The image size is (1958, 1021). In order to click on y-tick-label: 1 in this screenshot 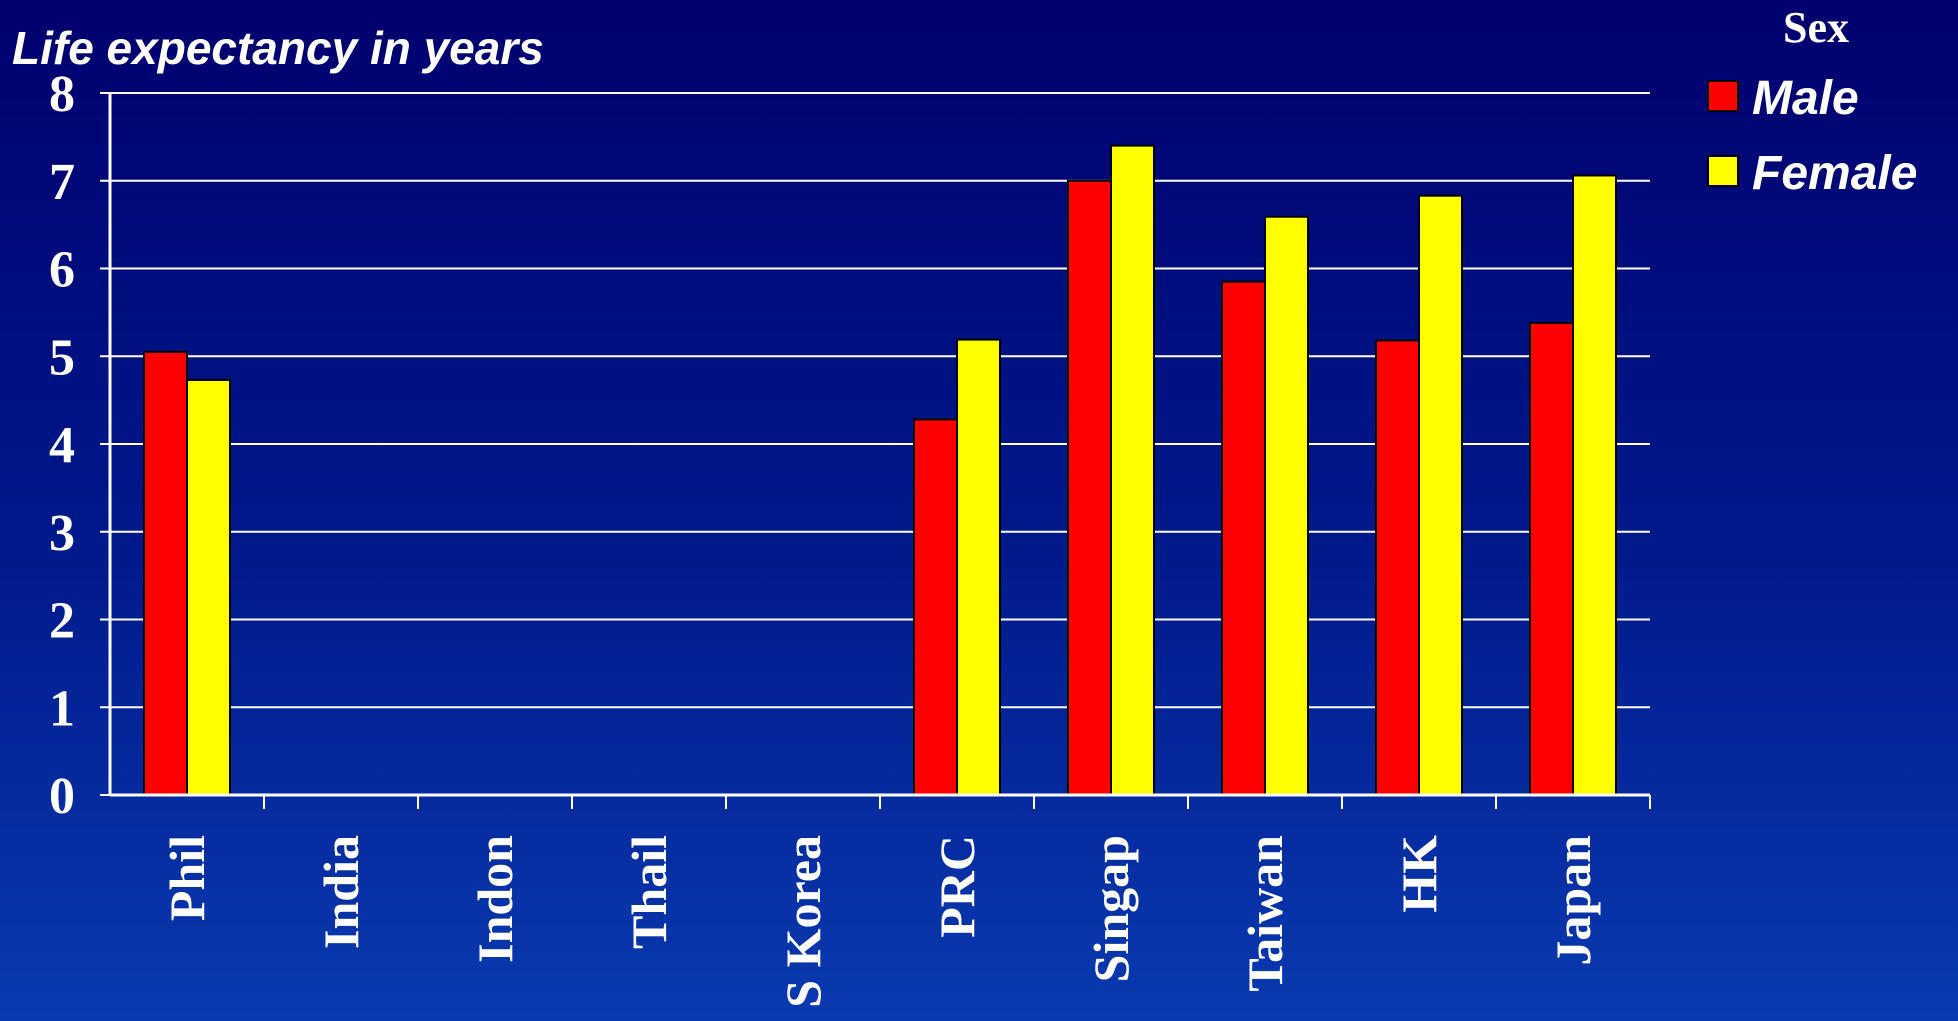, I will do `click(62, 708)`.